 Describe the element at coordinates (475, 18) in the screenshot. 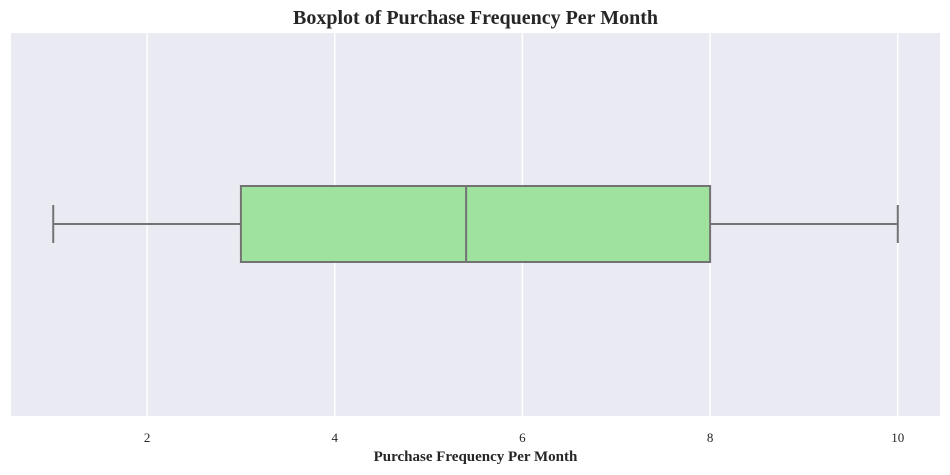

I see `chart-title: Boxplot of Purchase Frequency Per Month` at that location.